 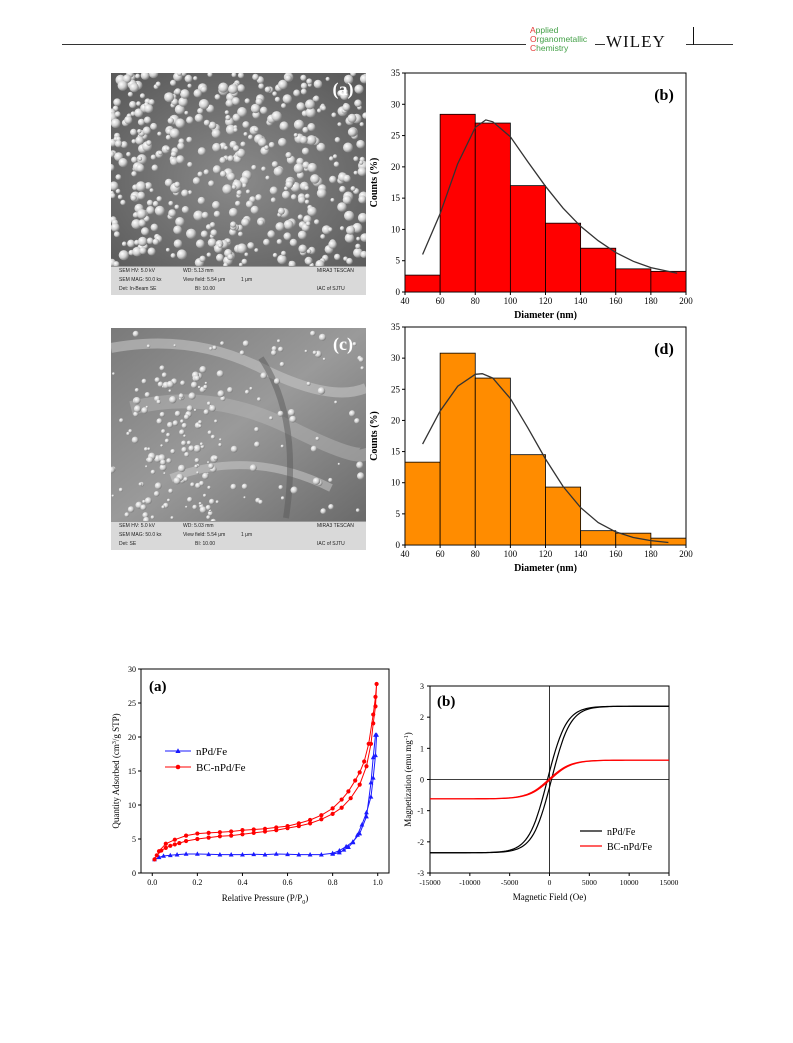 I want to click on y-tick-label: 10, so click(x=396, y=483).